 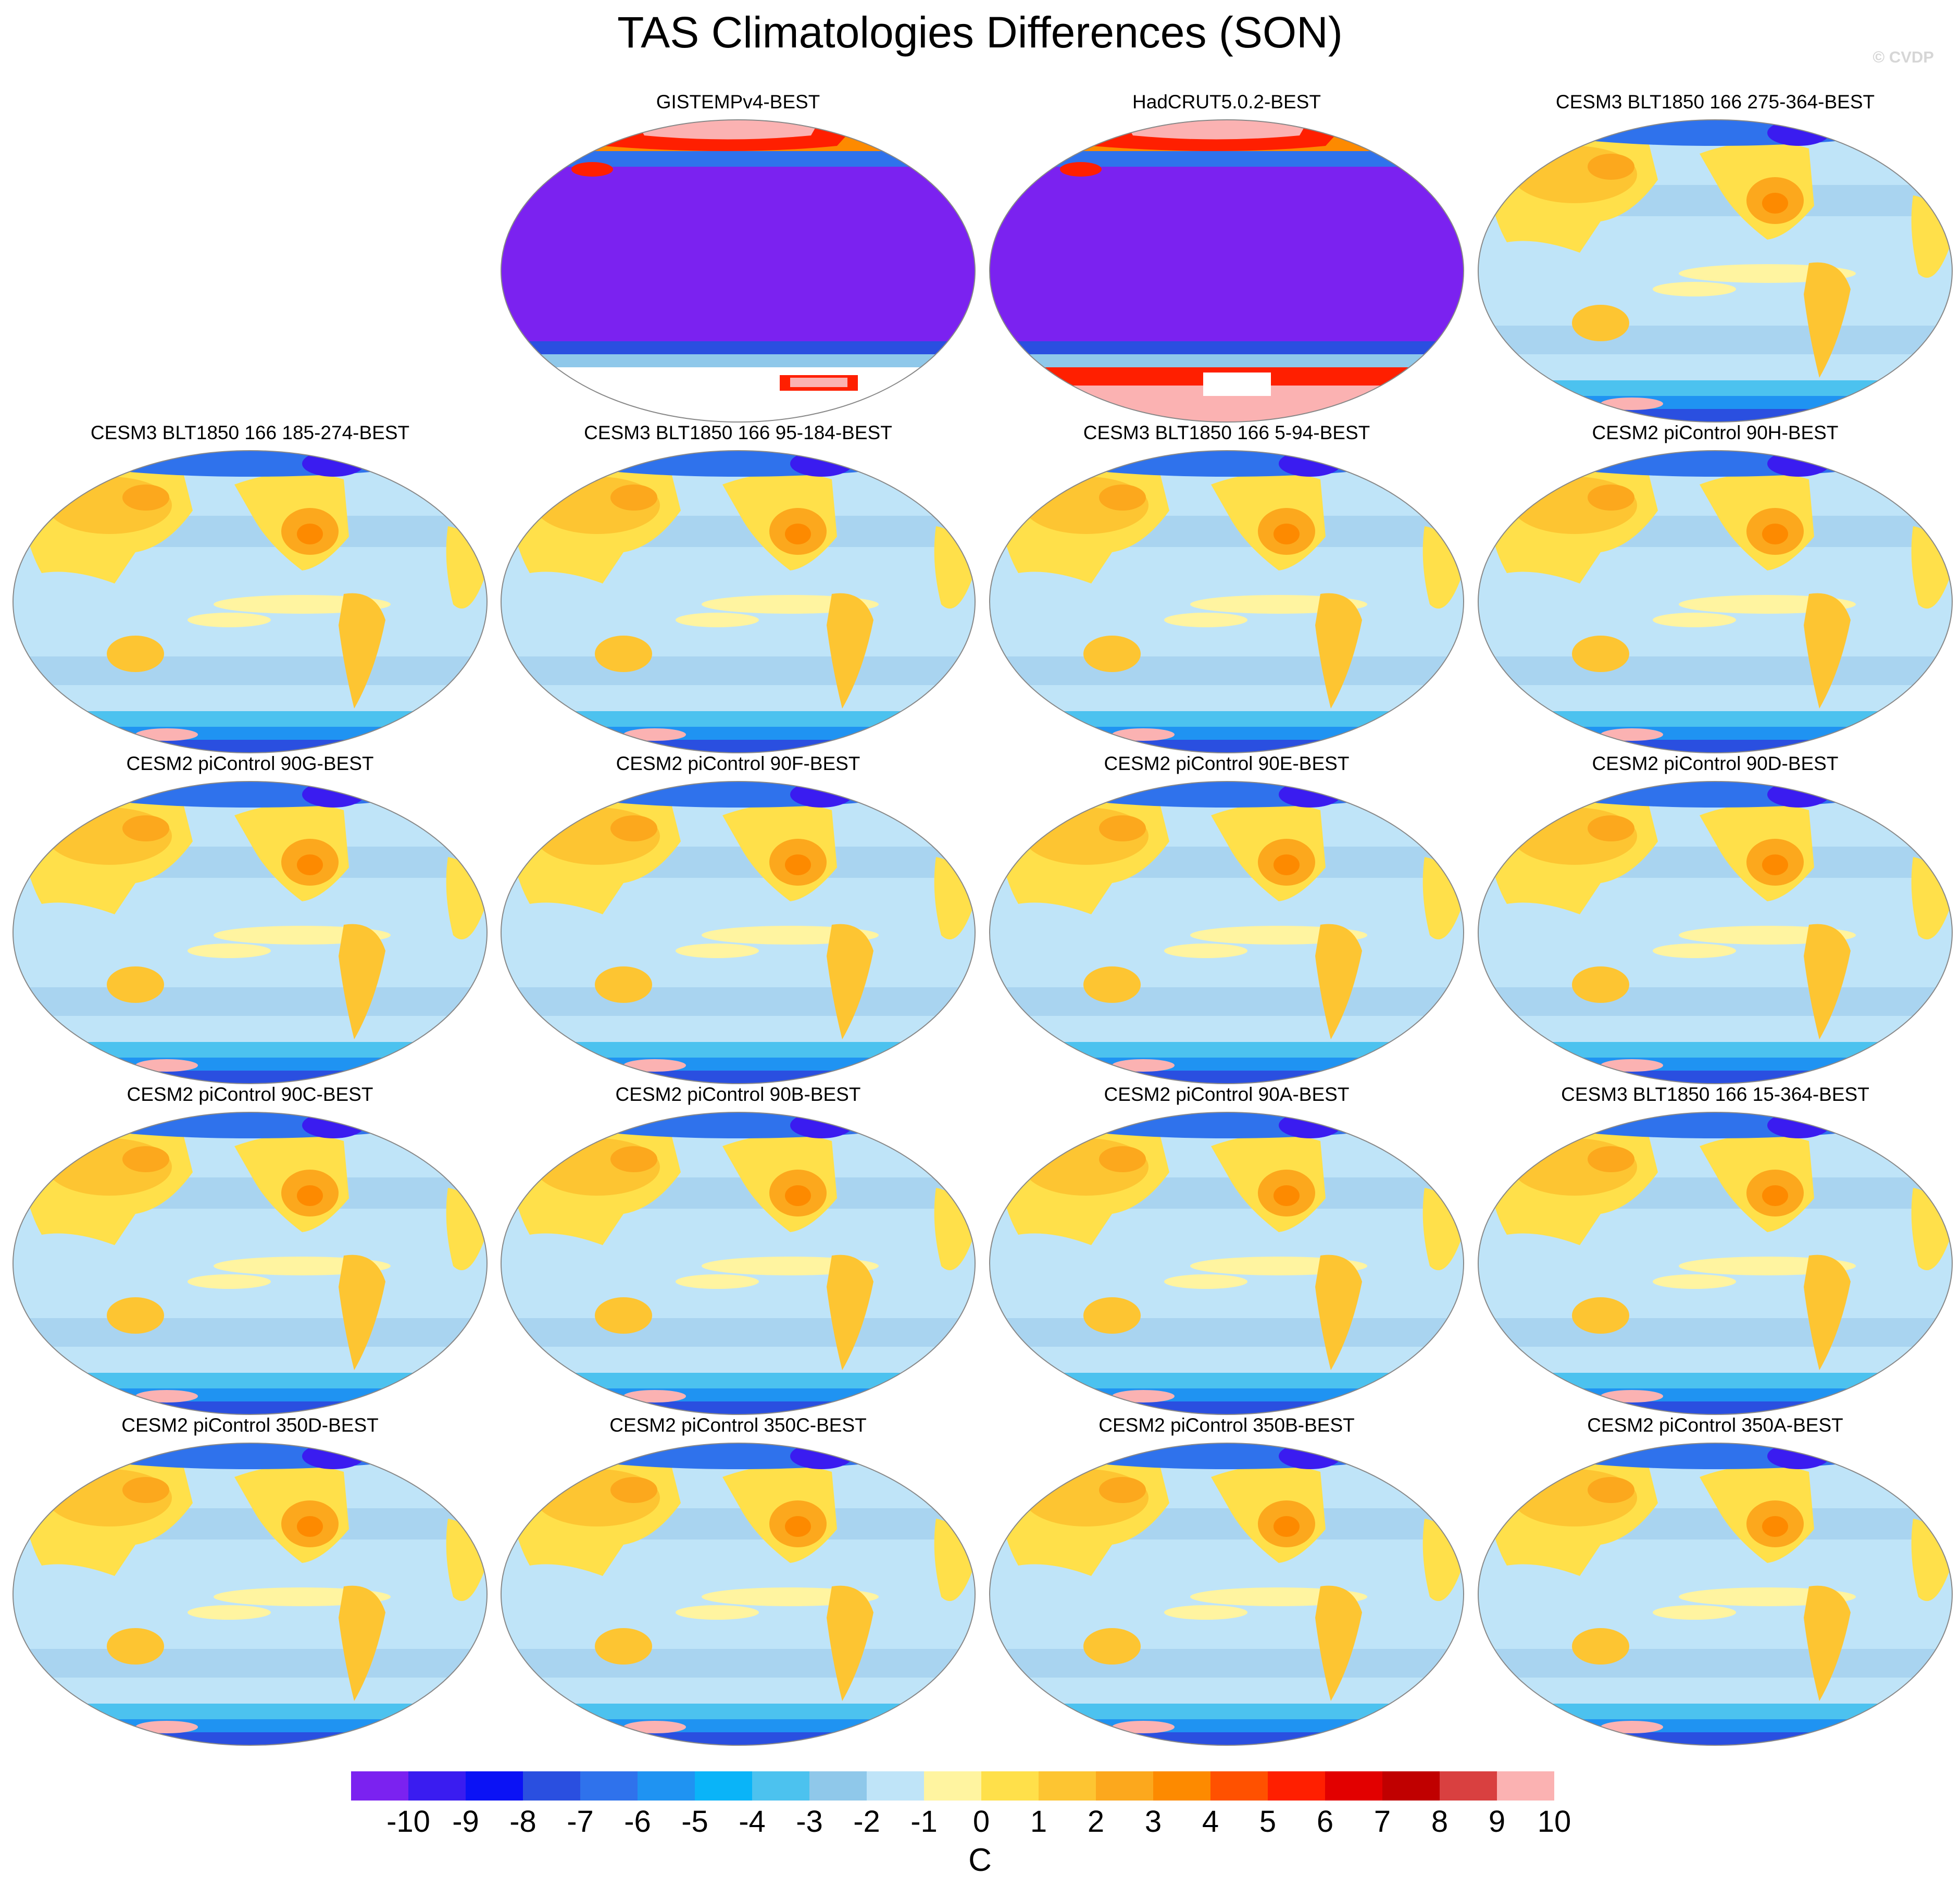 What do you see at coordinates (250, 1094) in the screenshot?
I see `panel-title: CESM2 piControl 90C-BEST` at bounding box center [250, 1094].